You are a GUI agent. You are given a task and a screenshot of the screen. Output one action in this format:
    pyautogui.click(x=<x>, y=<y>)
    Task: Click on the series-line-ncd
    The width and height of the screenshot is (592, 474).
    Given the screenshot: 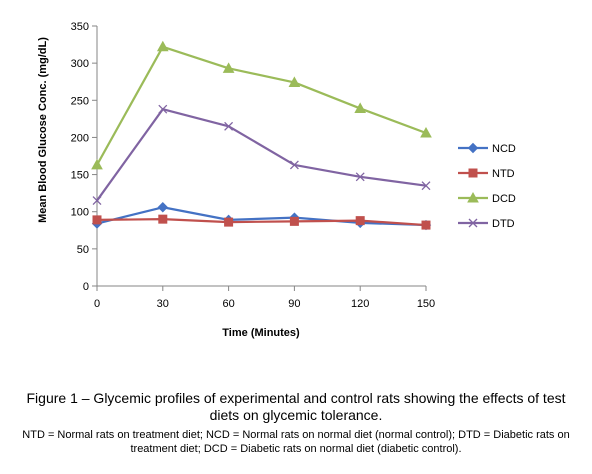 What is the action you would take?
    pyautogui.click(x=261, y=216)
    